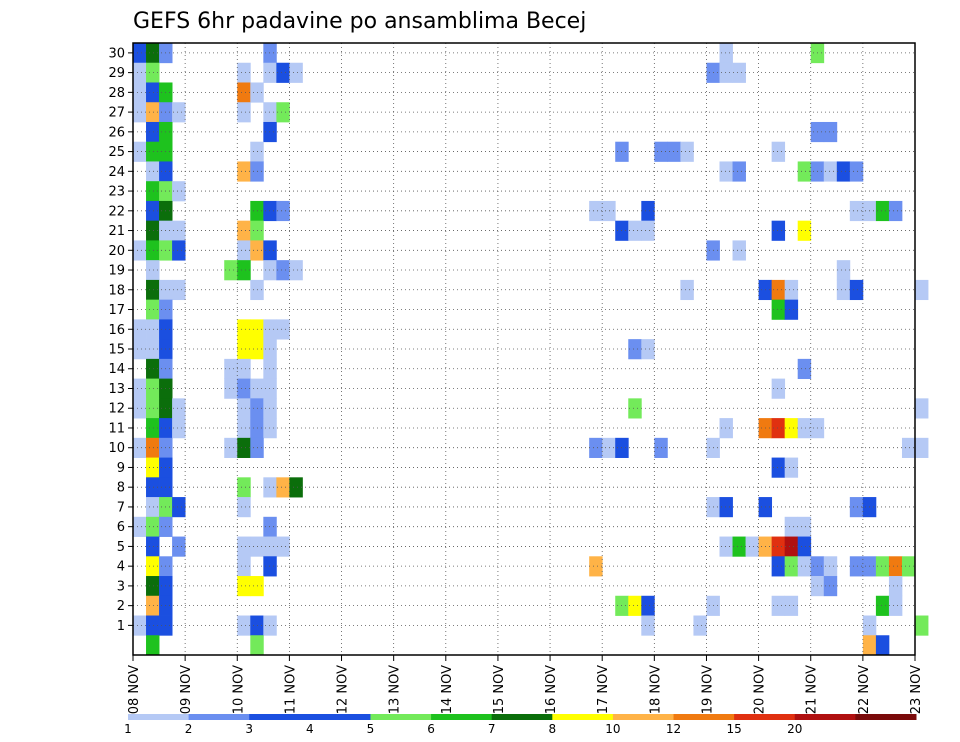 This screenshot has height=742, width=960. What do you see at coordinates (121, 468) in the screenshot?
I see `y-tick-label: 9` at bounding box center [121, 468].